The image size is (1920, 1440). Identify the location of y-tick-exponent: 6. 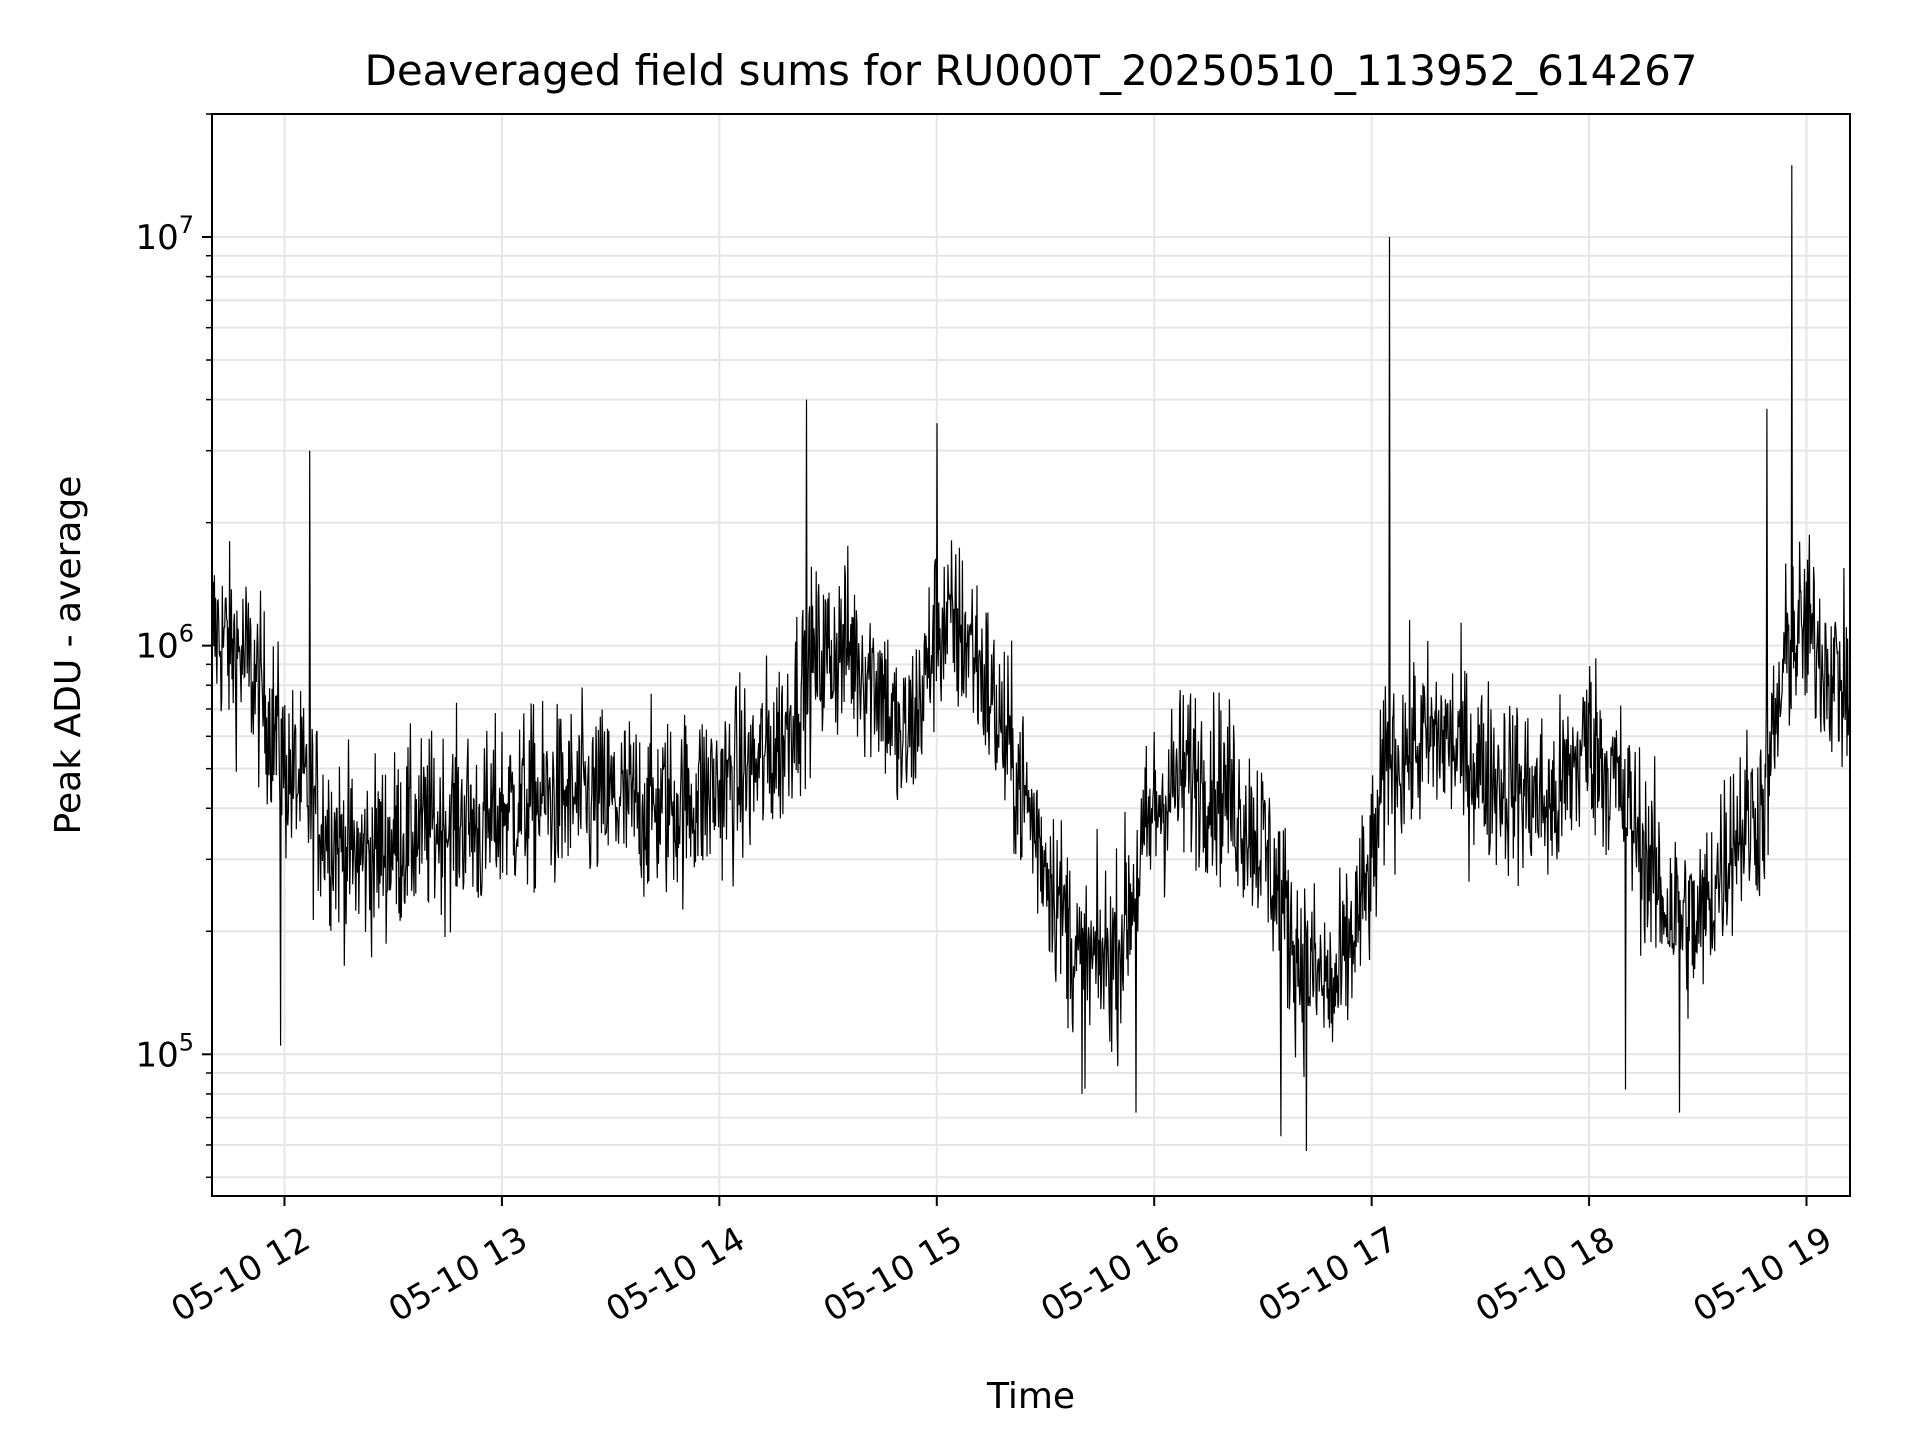
(186, 634).